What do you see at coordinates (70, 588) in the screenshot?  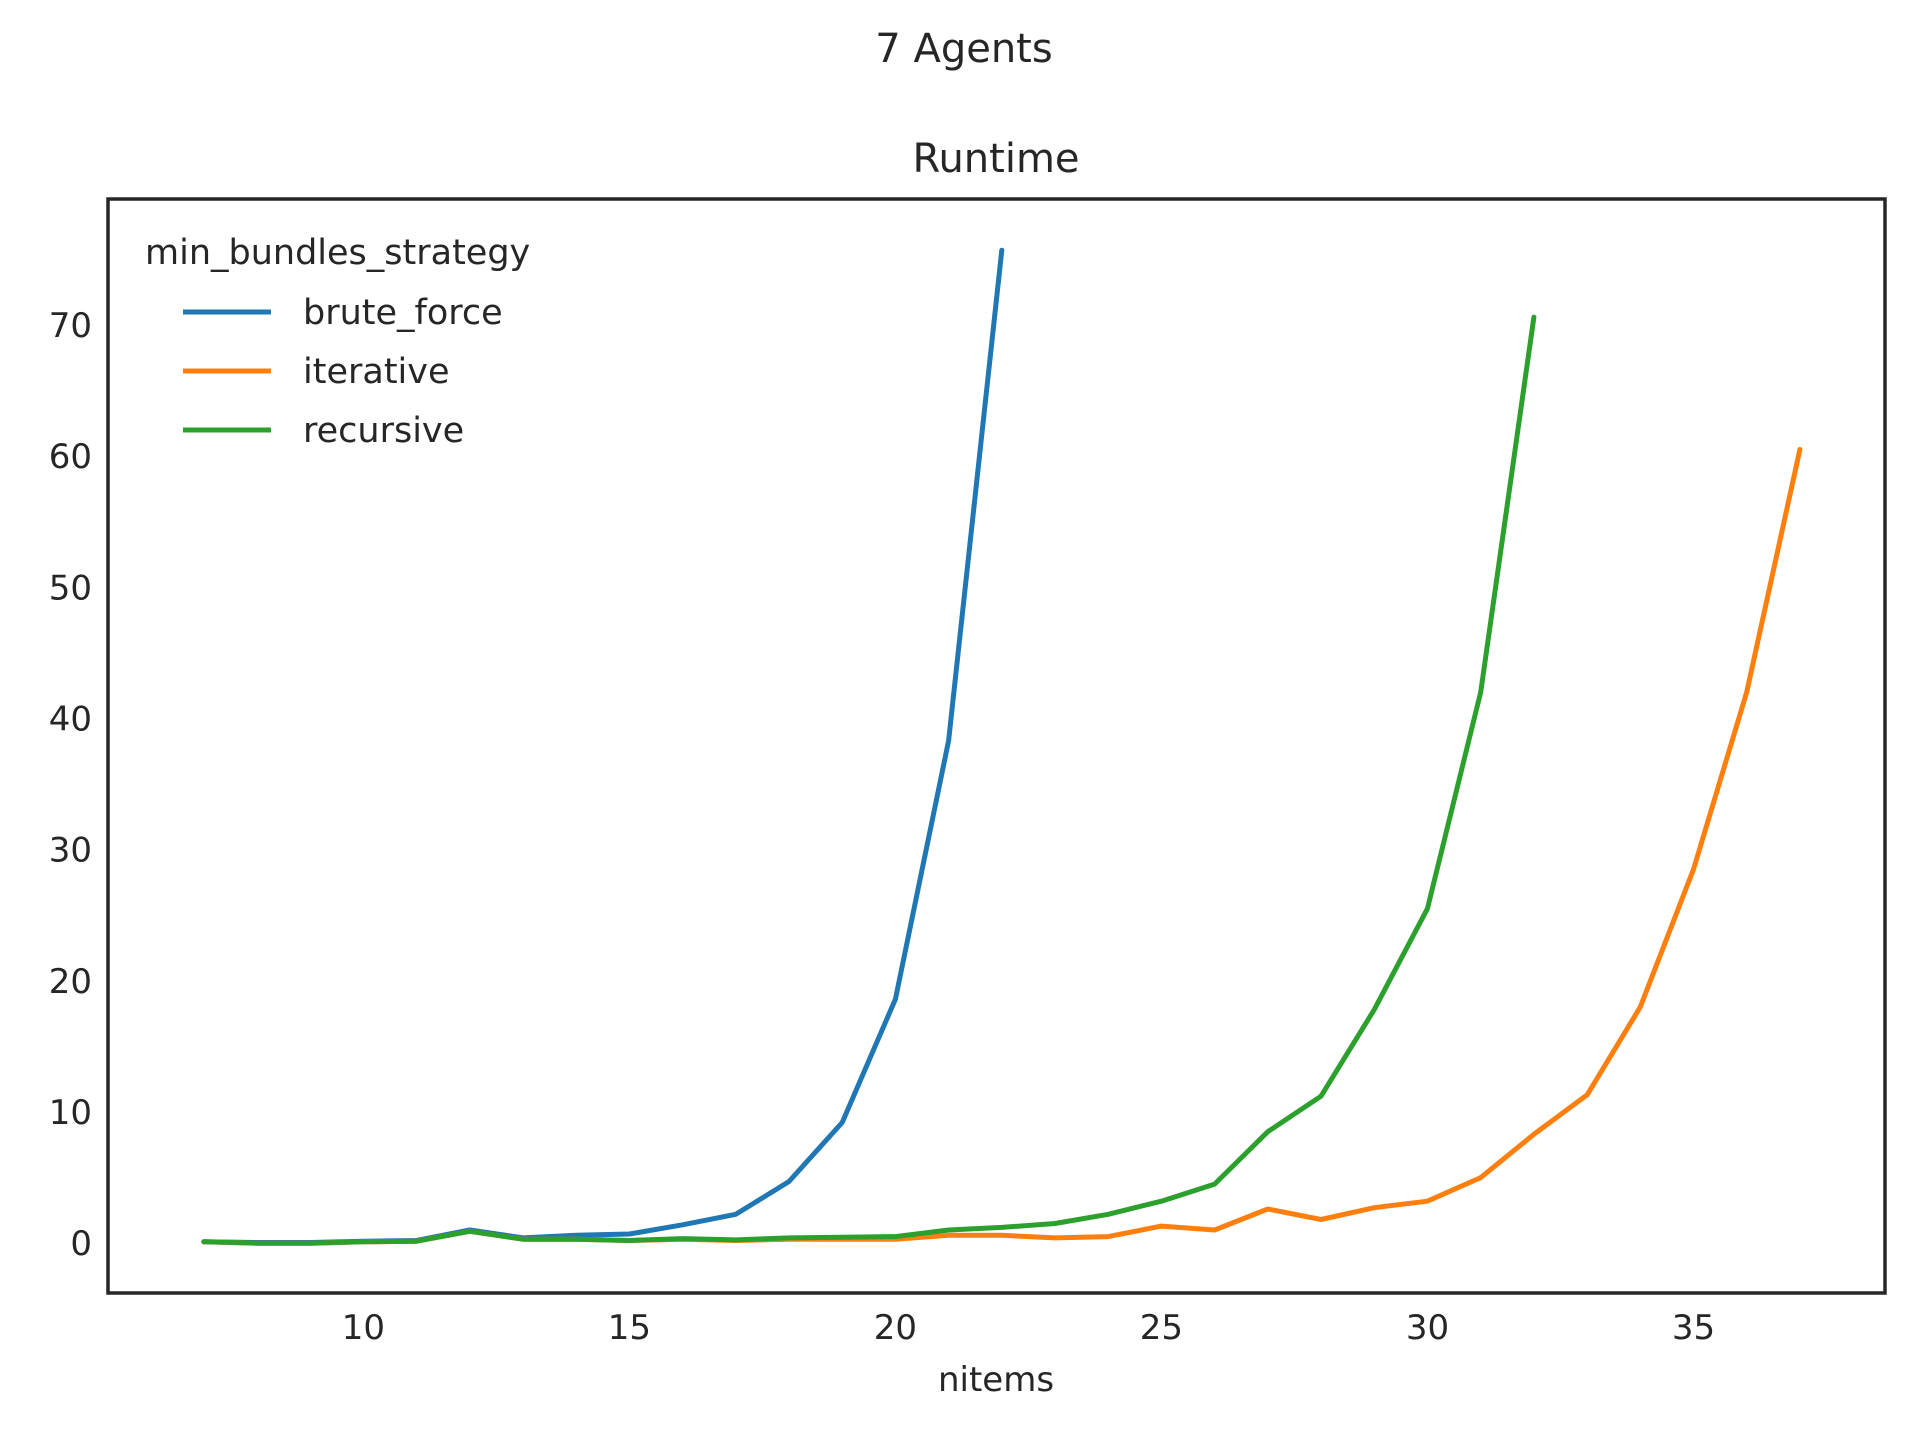 I see `y-tick-label: 50` at bounding box center [70, 588].